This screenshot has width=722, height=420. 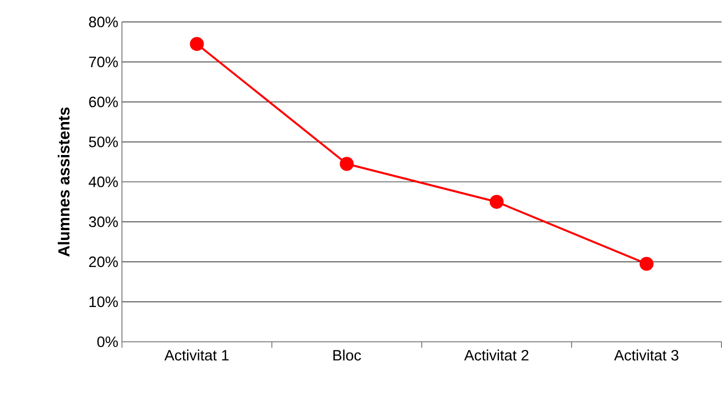 What do you see at coordinates (496, 355) in the screenshot?
I see `x-tick-label: Activitat 2` at bounding box center [496, 355].